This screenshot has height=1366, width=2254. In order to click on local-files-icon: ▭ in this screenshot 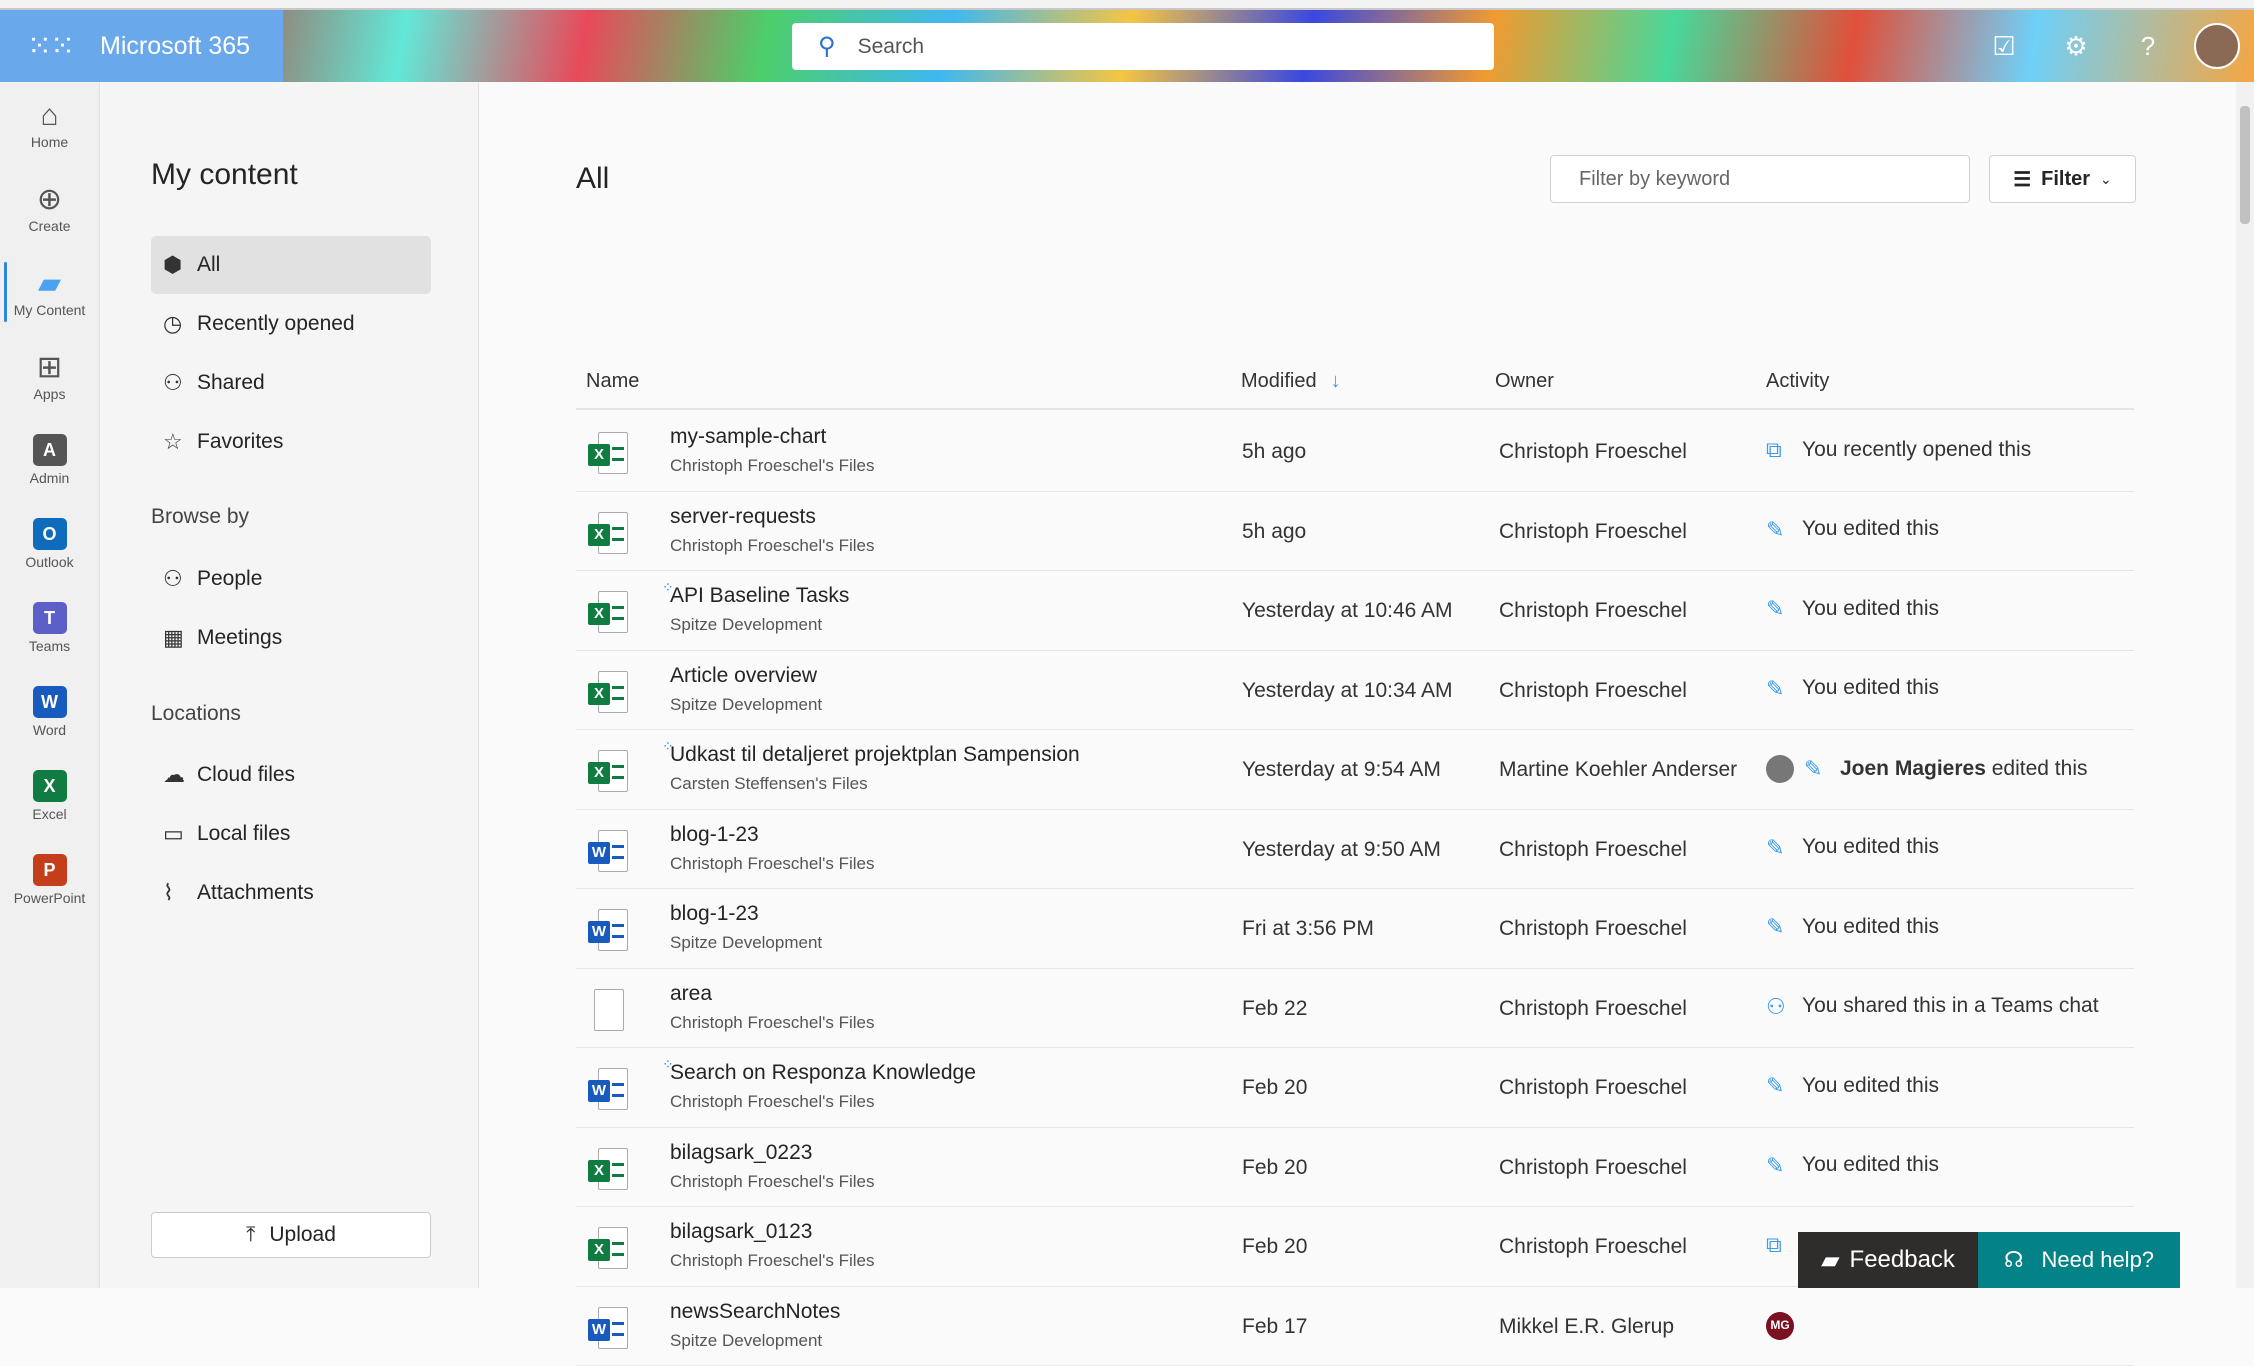, I will do `click(180, 834)`.